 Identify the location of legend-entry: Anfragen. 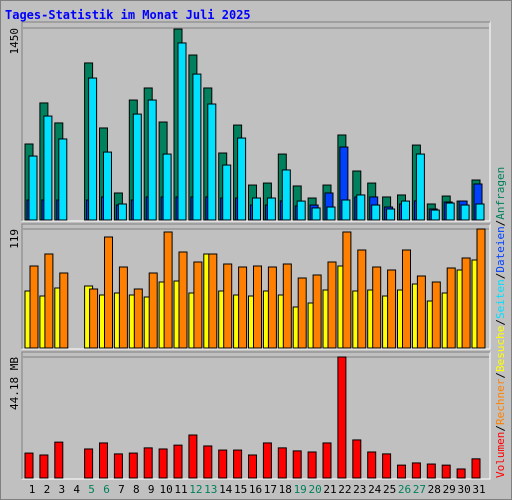
(500, 193).